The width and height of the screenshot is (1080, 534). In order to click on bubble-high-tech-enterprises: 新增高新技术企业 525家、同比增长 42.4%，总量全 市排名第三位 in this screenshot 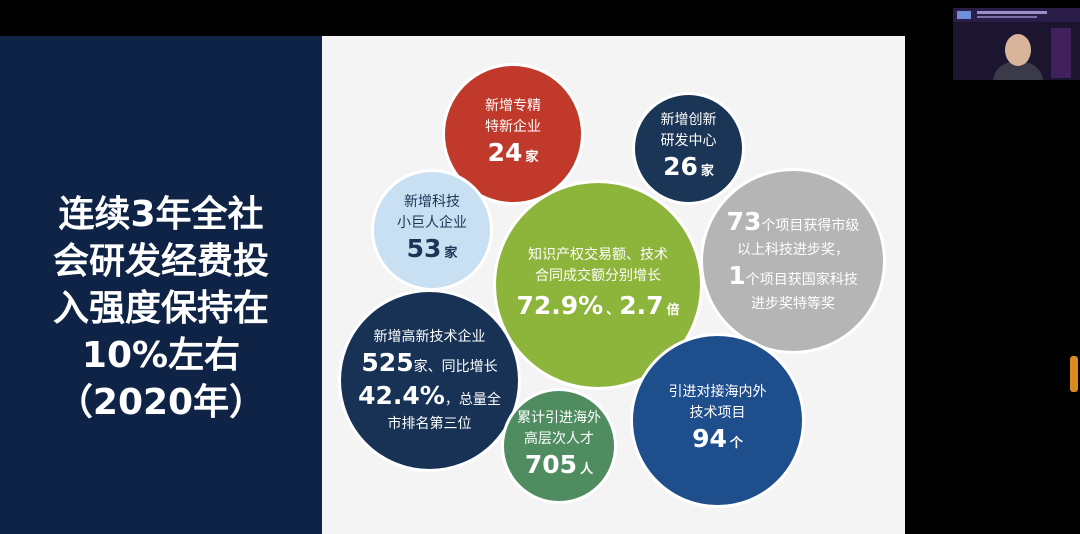, I will do `click(429, 380)`.